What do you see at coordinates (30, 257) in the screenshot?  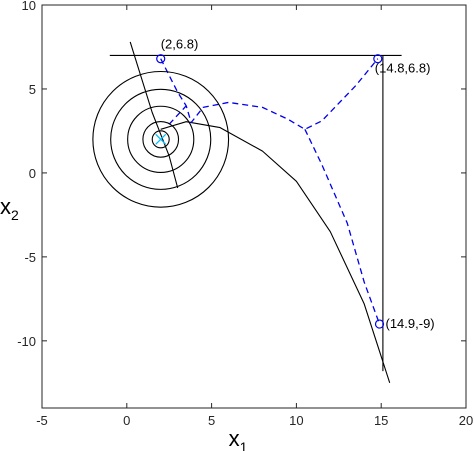 I see `y-tick-label-3: -5` at bounding box center [30, 257].